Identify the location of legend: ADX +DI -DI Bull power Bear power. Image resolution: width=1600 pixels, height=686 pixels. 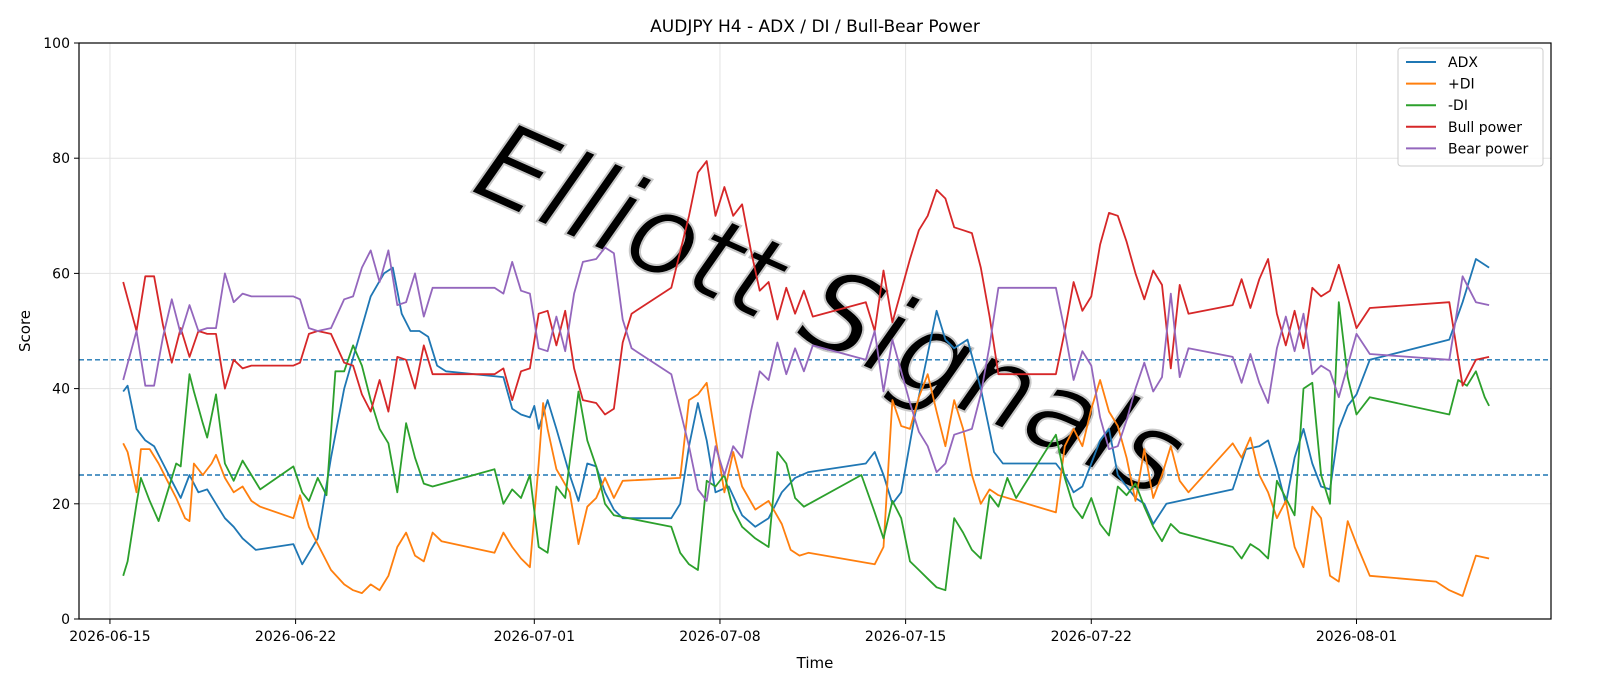
(1470, 107).